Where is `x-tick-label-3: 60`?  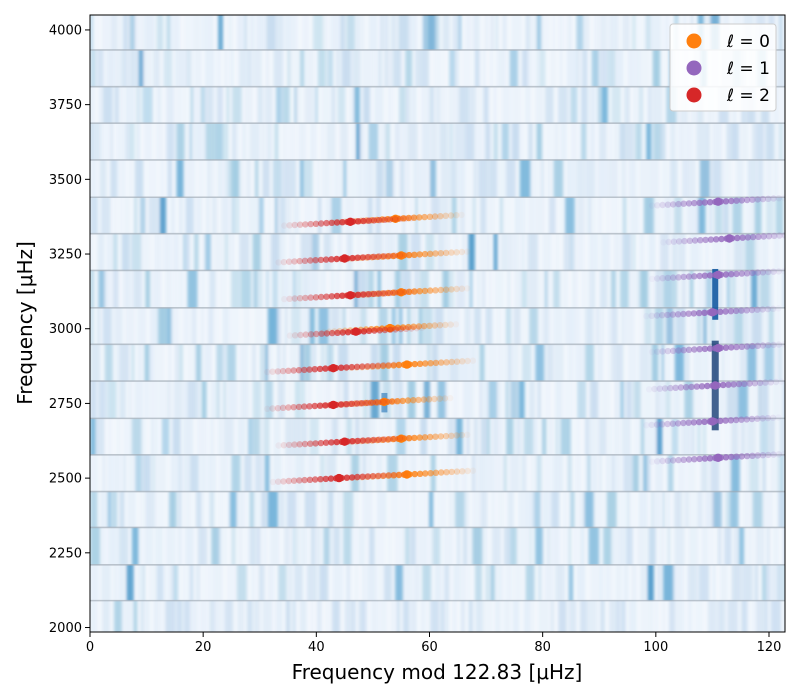 x-tick-label-3: 60 is located at coordinates (429, 647).